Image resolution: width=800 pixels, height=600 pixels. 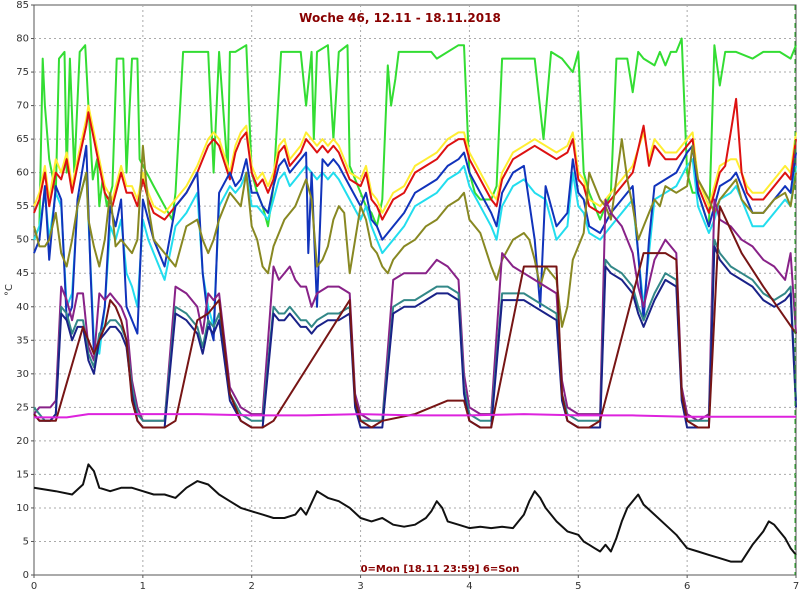 I want to click on y-tick-label: 15, so click(x=22, y=474).